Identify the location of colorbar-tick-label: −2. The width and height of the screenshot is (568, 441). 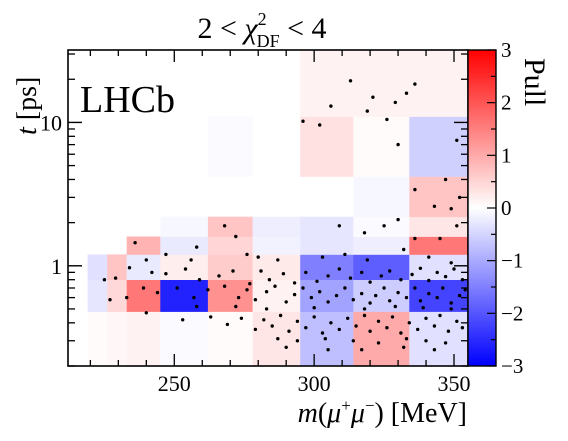
(512, 313).